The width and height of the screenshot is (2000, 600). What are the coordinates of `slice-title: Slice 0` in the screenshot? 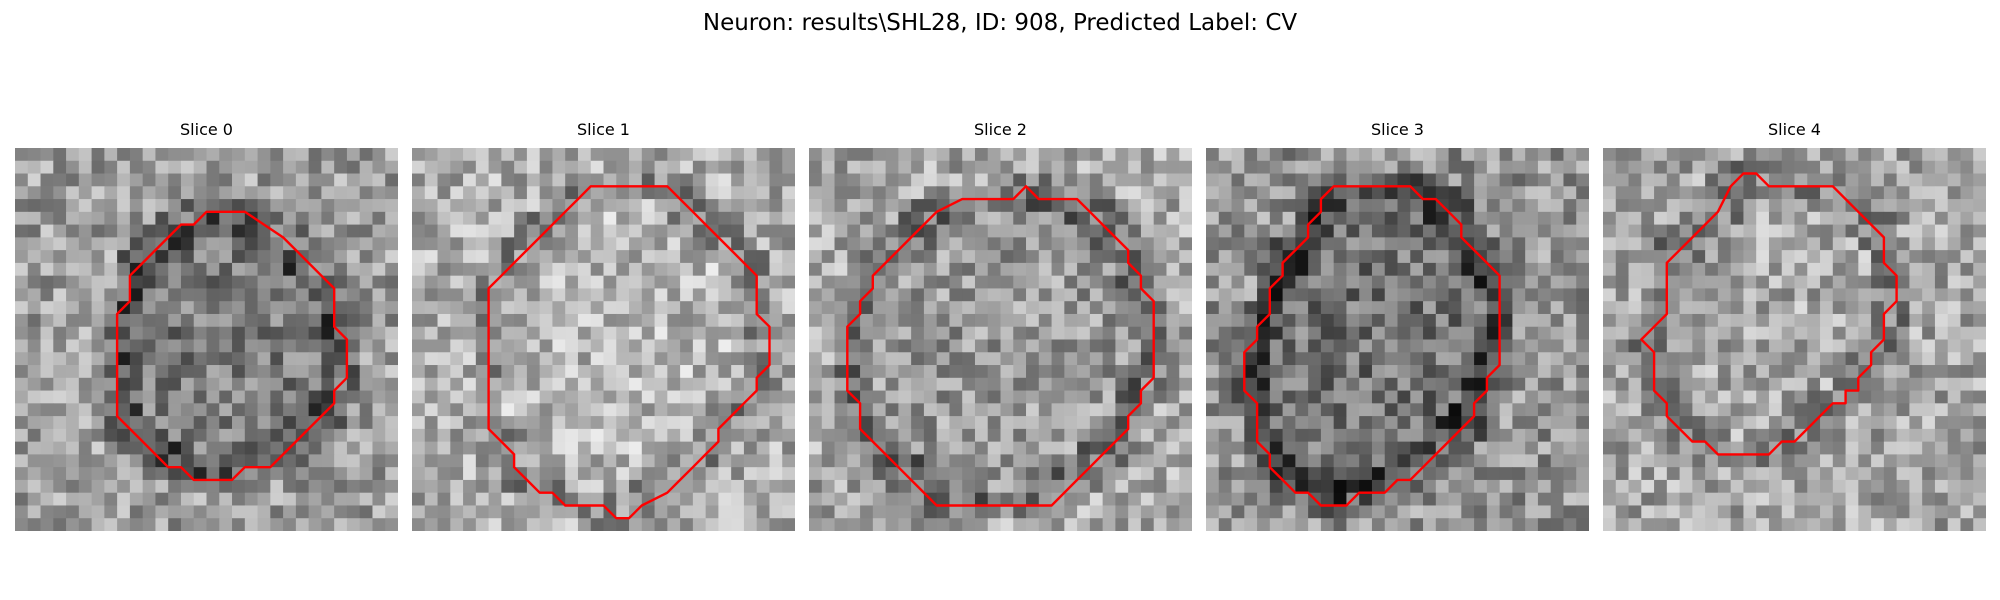 It's located at (206, 129).